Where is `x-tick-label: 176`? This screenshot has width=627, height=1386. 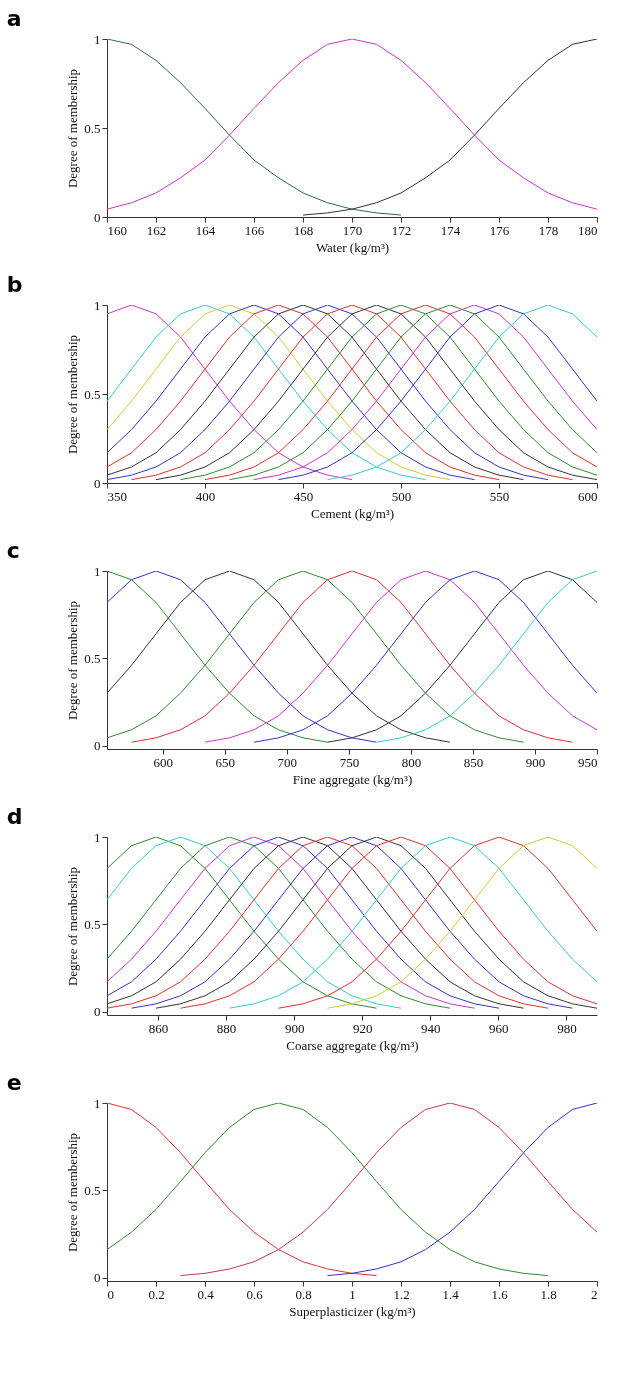 x-tick-label: 176 is located at coordinates (499, 230).